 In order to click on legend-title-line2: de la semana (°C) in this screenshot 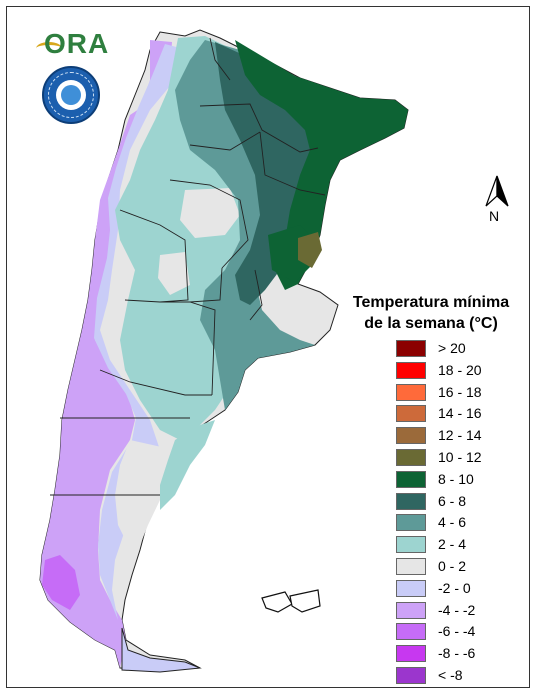, I will do `click(431, 323)`.